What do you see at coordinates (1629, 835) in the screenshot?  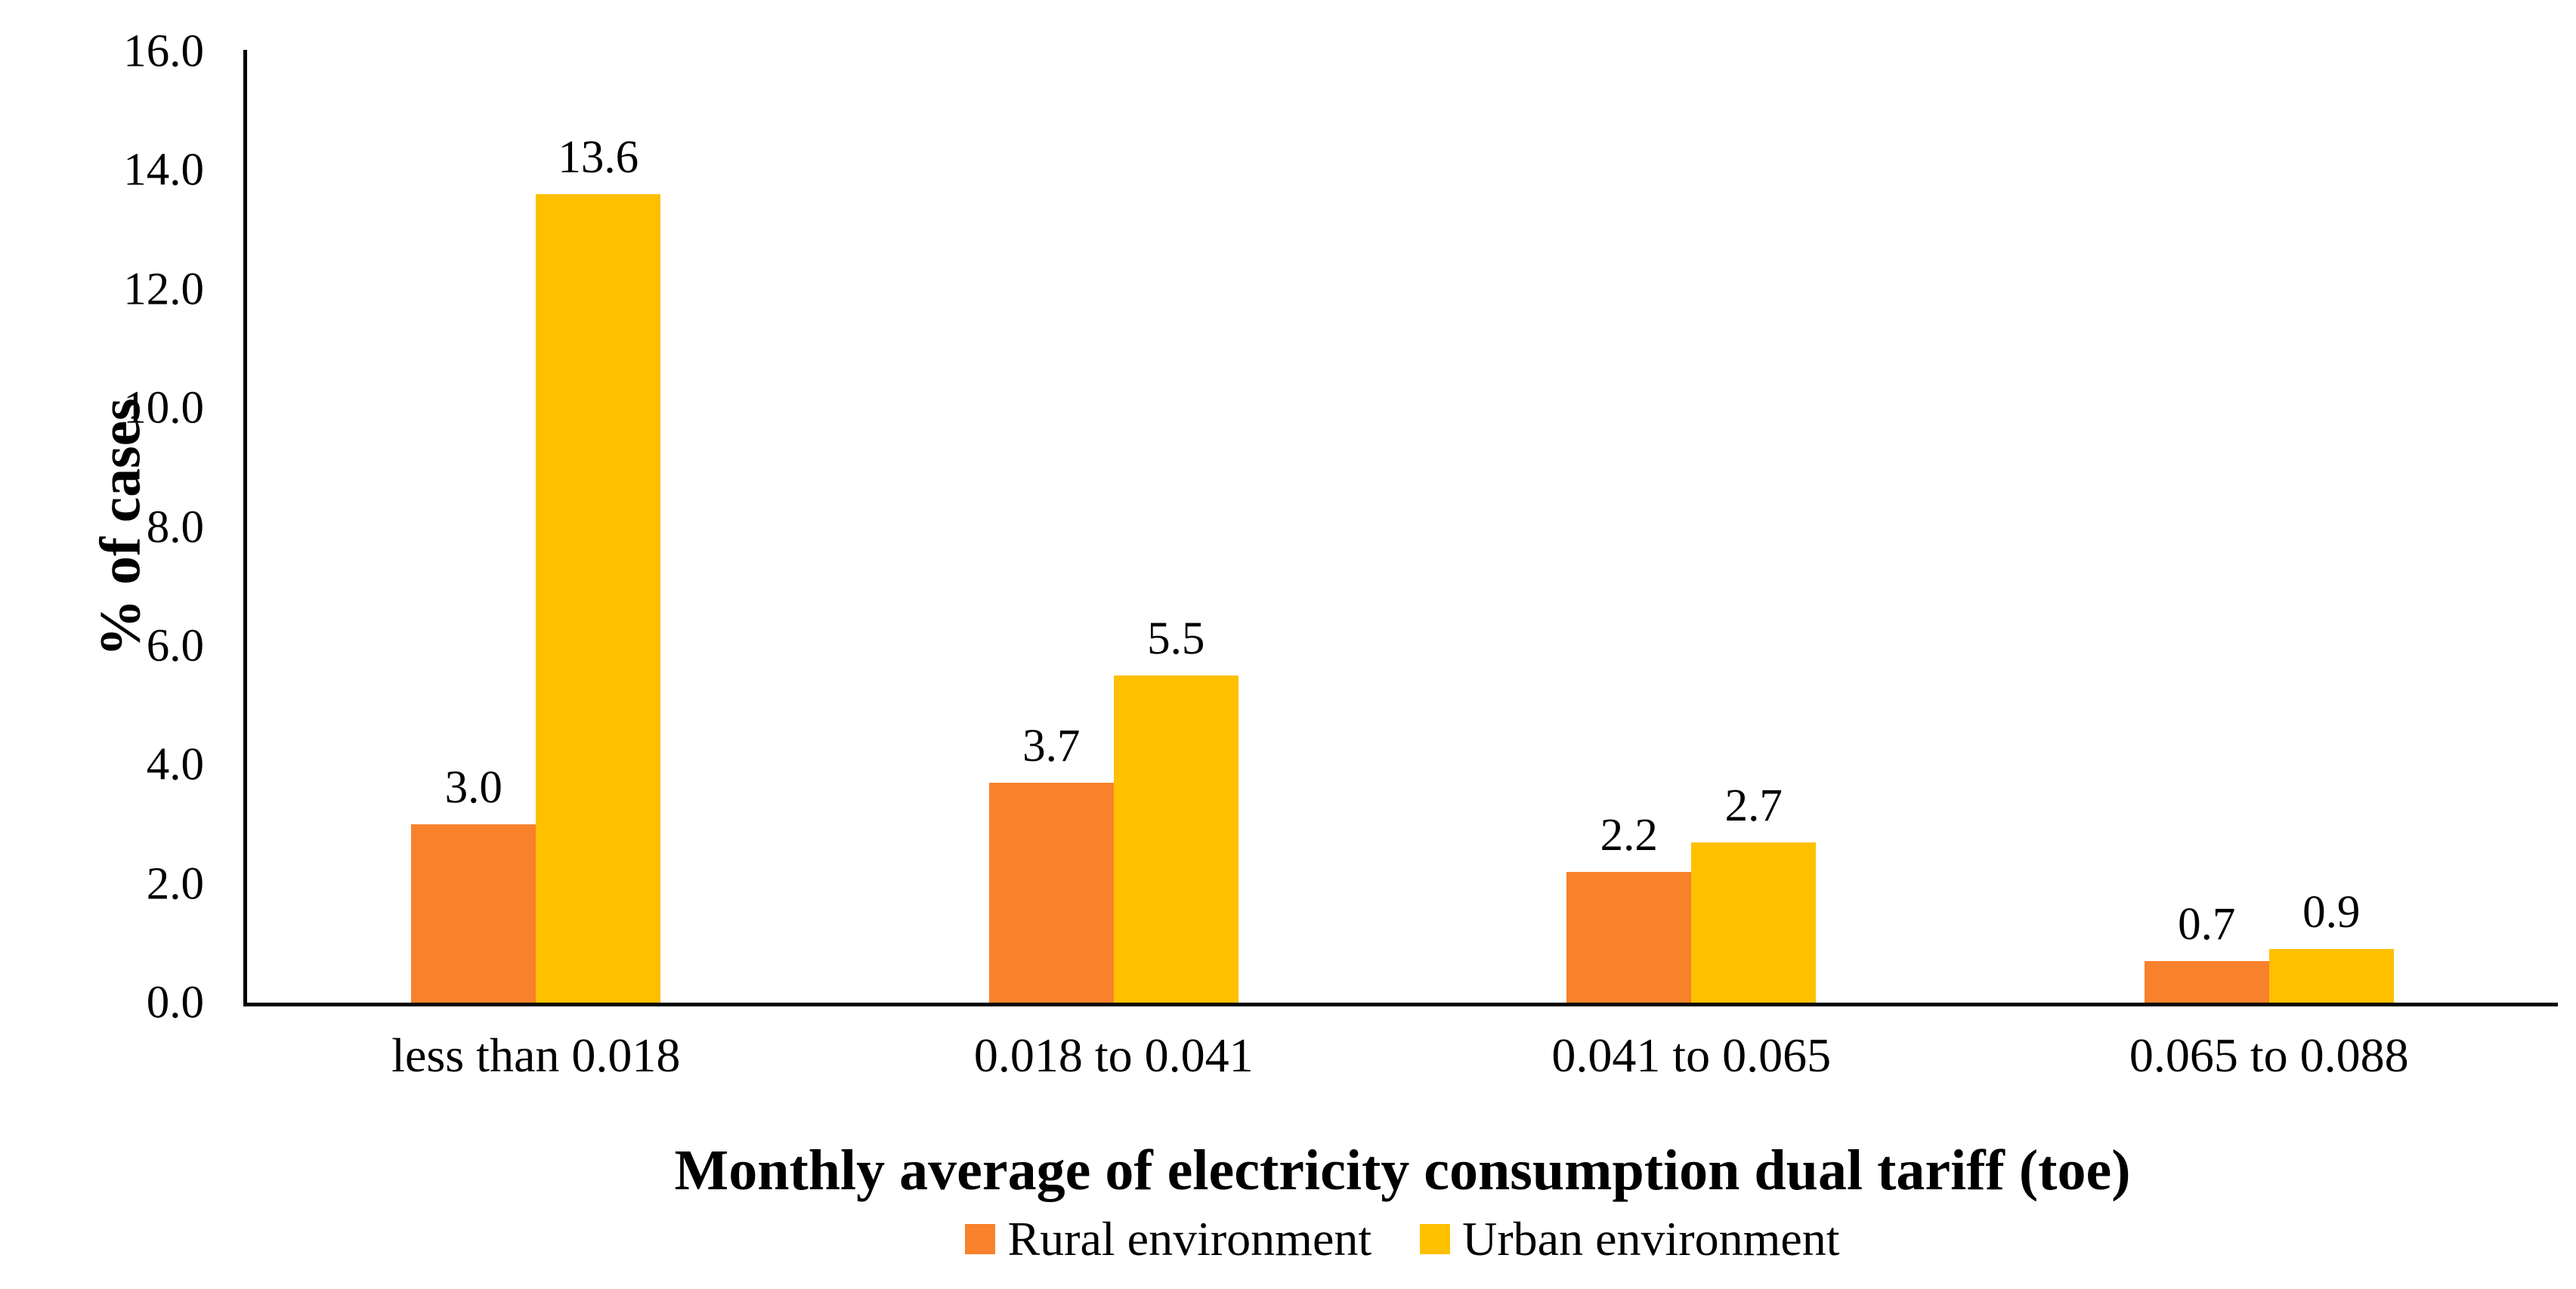 I see `bar-value-label: 2.2` at bounding box center [1629, 835].